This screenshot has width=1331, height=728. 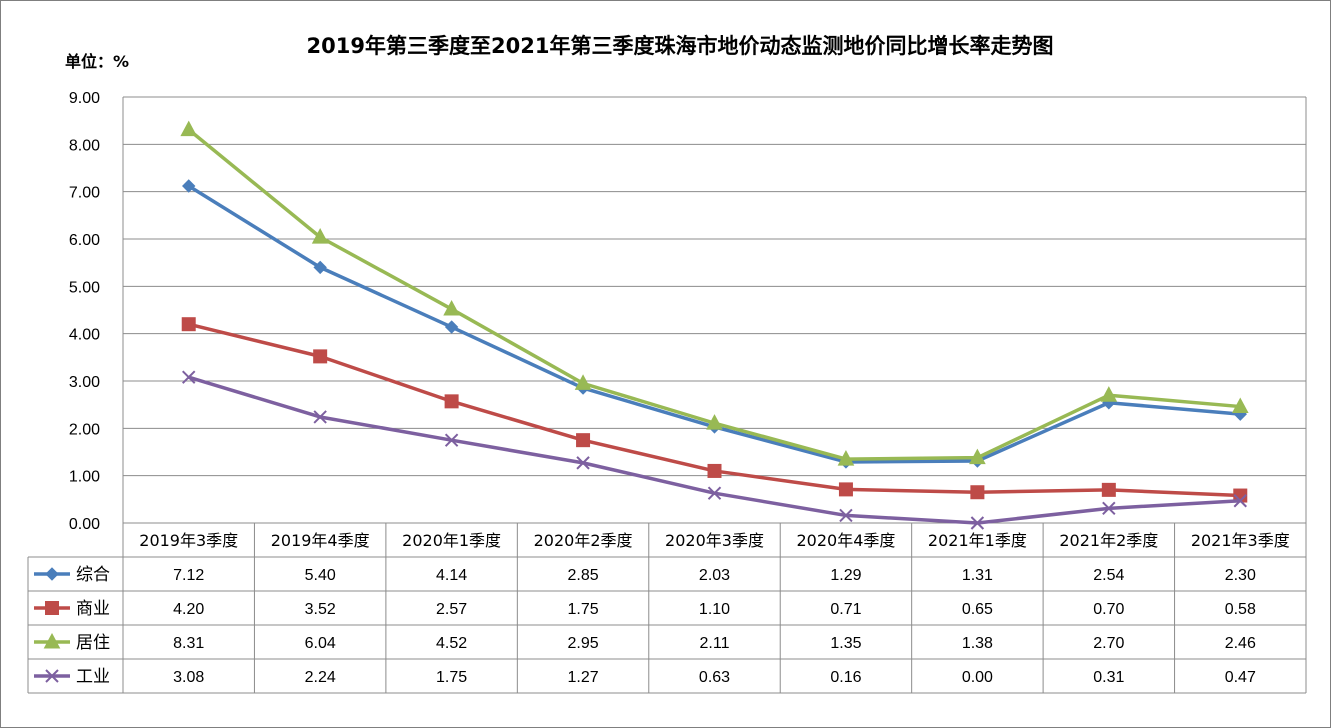 What do you see at coordinates (977, 609) in the screenshot?
I see `table-cell-value: 0.65` at bounding box center [977, 609].